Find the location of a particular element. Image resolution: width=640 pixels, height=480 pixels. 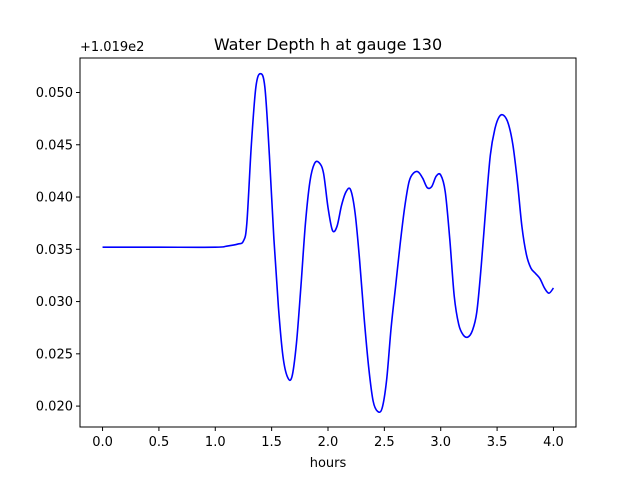

y-tick-label: 0.035 is located at coordinates (54, 250).